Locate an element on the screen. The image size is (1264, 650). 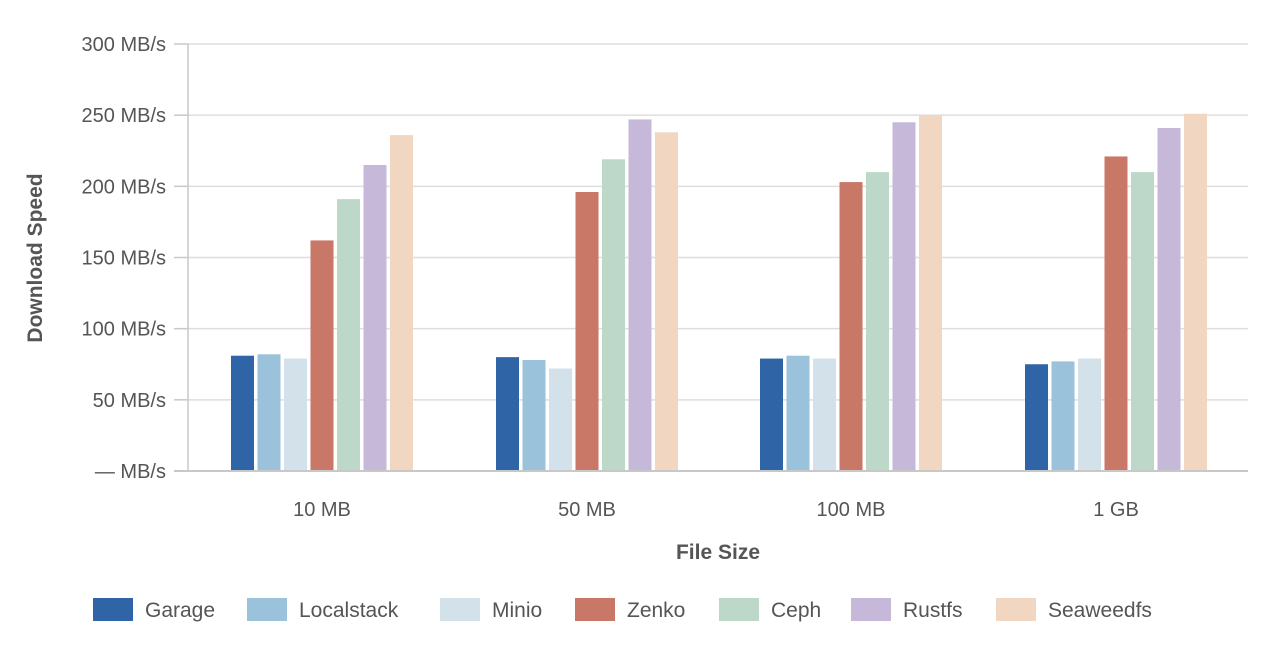
bar-zenko-50mb is located at coordinates (587, 331).